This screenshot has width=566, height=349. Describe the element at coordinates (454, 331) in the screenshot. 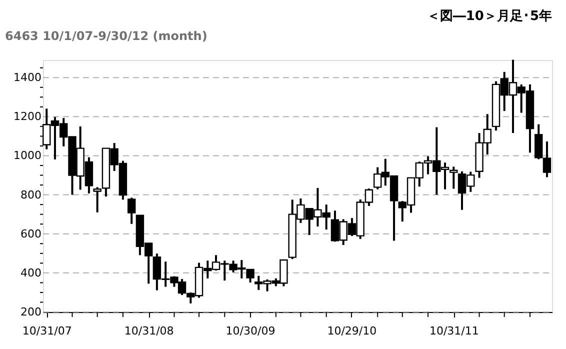

I see `x-tick-label: 10/31/11` at that location.